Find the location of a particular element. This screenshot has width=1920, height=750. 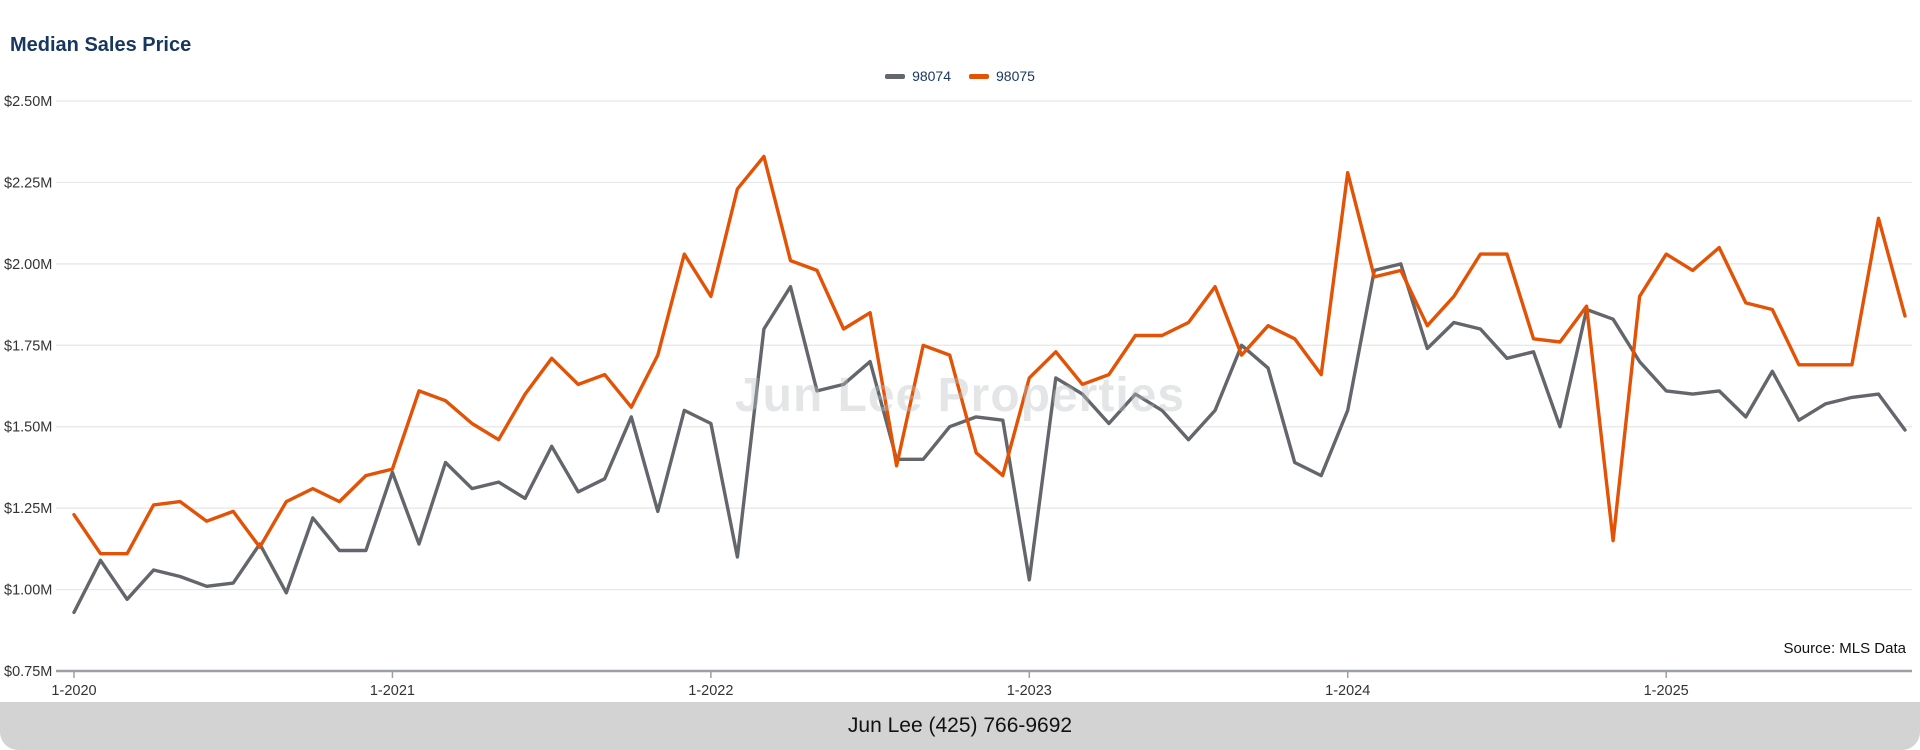

svg-text: 1-2023 is located at coordinates (1029, 691).